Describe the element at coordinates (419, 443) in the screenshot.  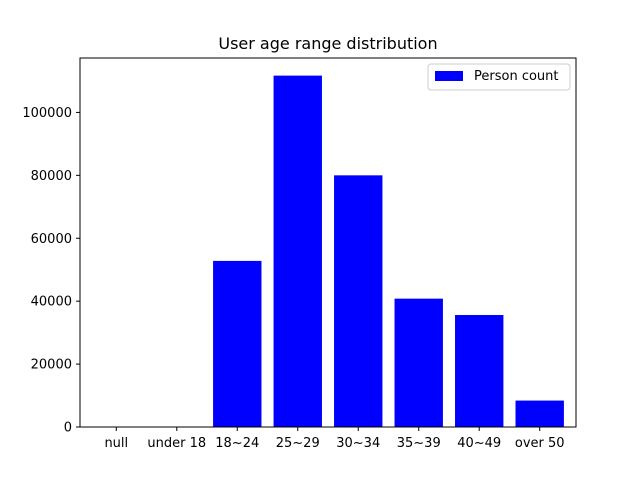
I see `x-tick-label: 35~39` at that location.